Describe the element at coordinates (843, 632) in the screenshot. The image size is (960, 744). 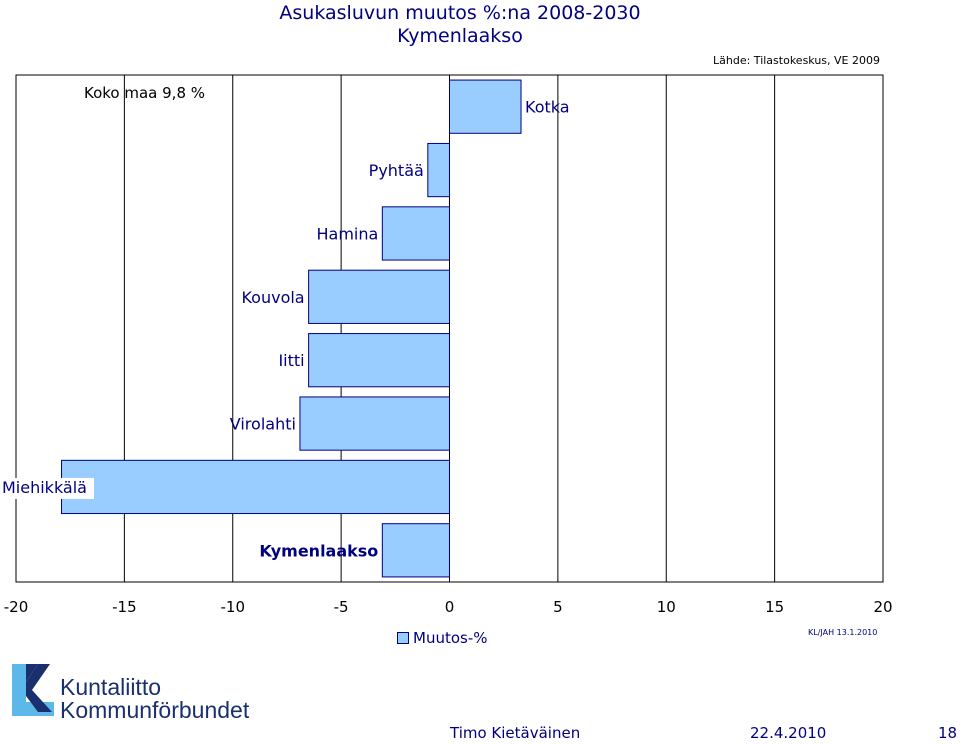
I see `author-stamp: KL/JAH 13.1.2010` at that location.